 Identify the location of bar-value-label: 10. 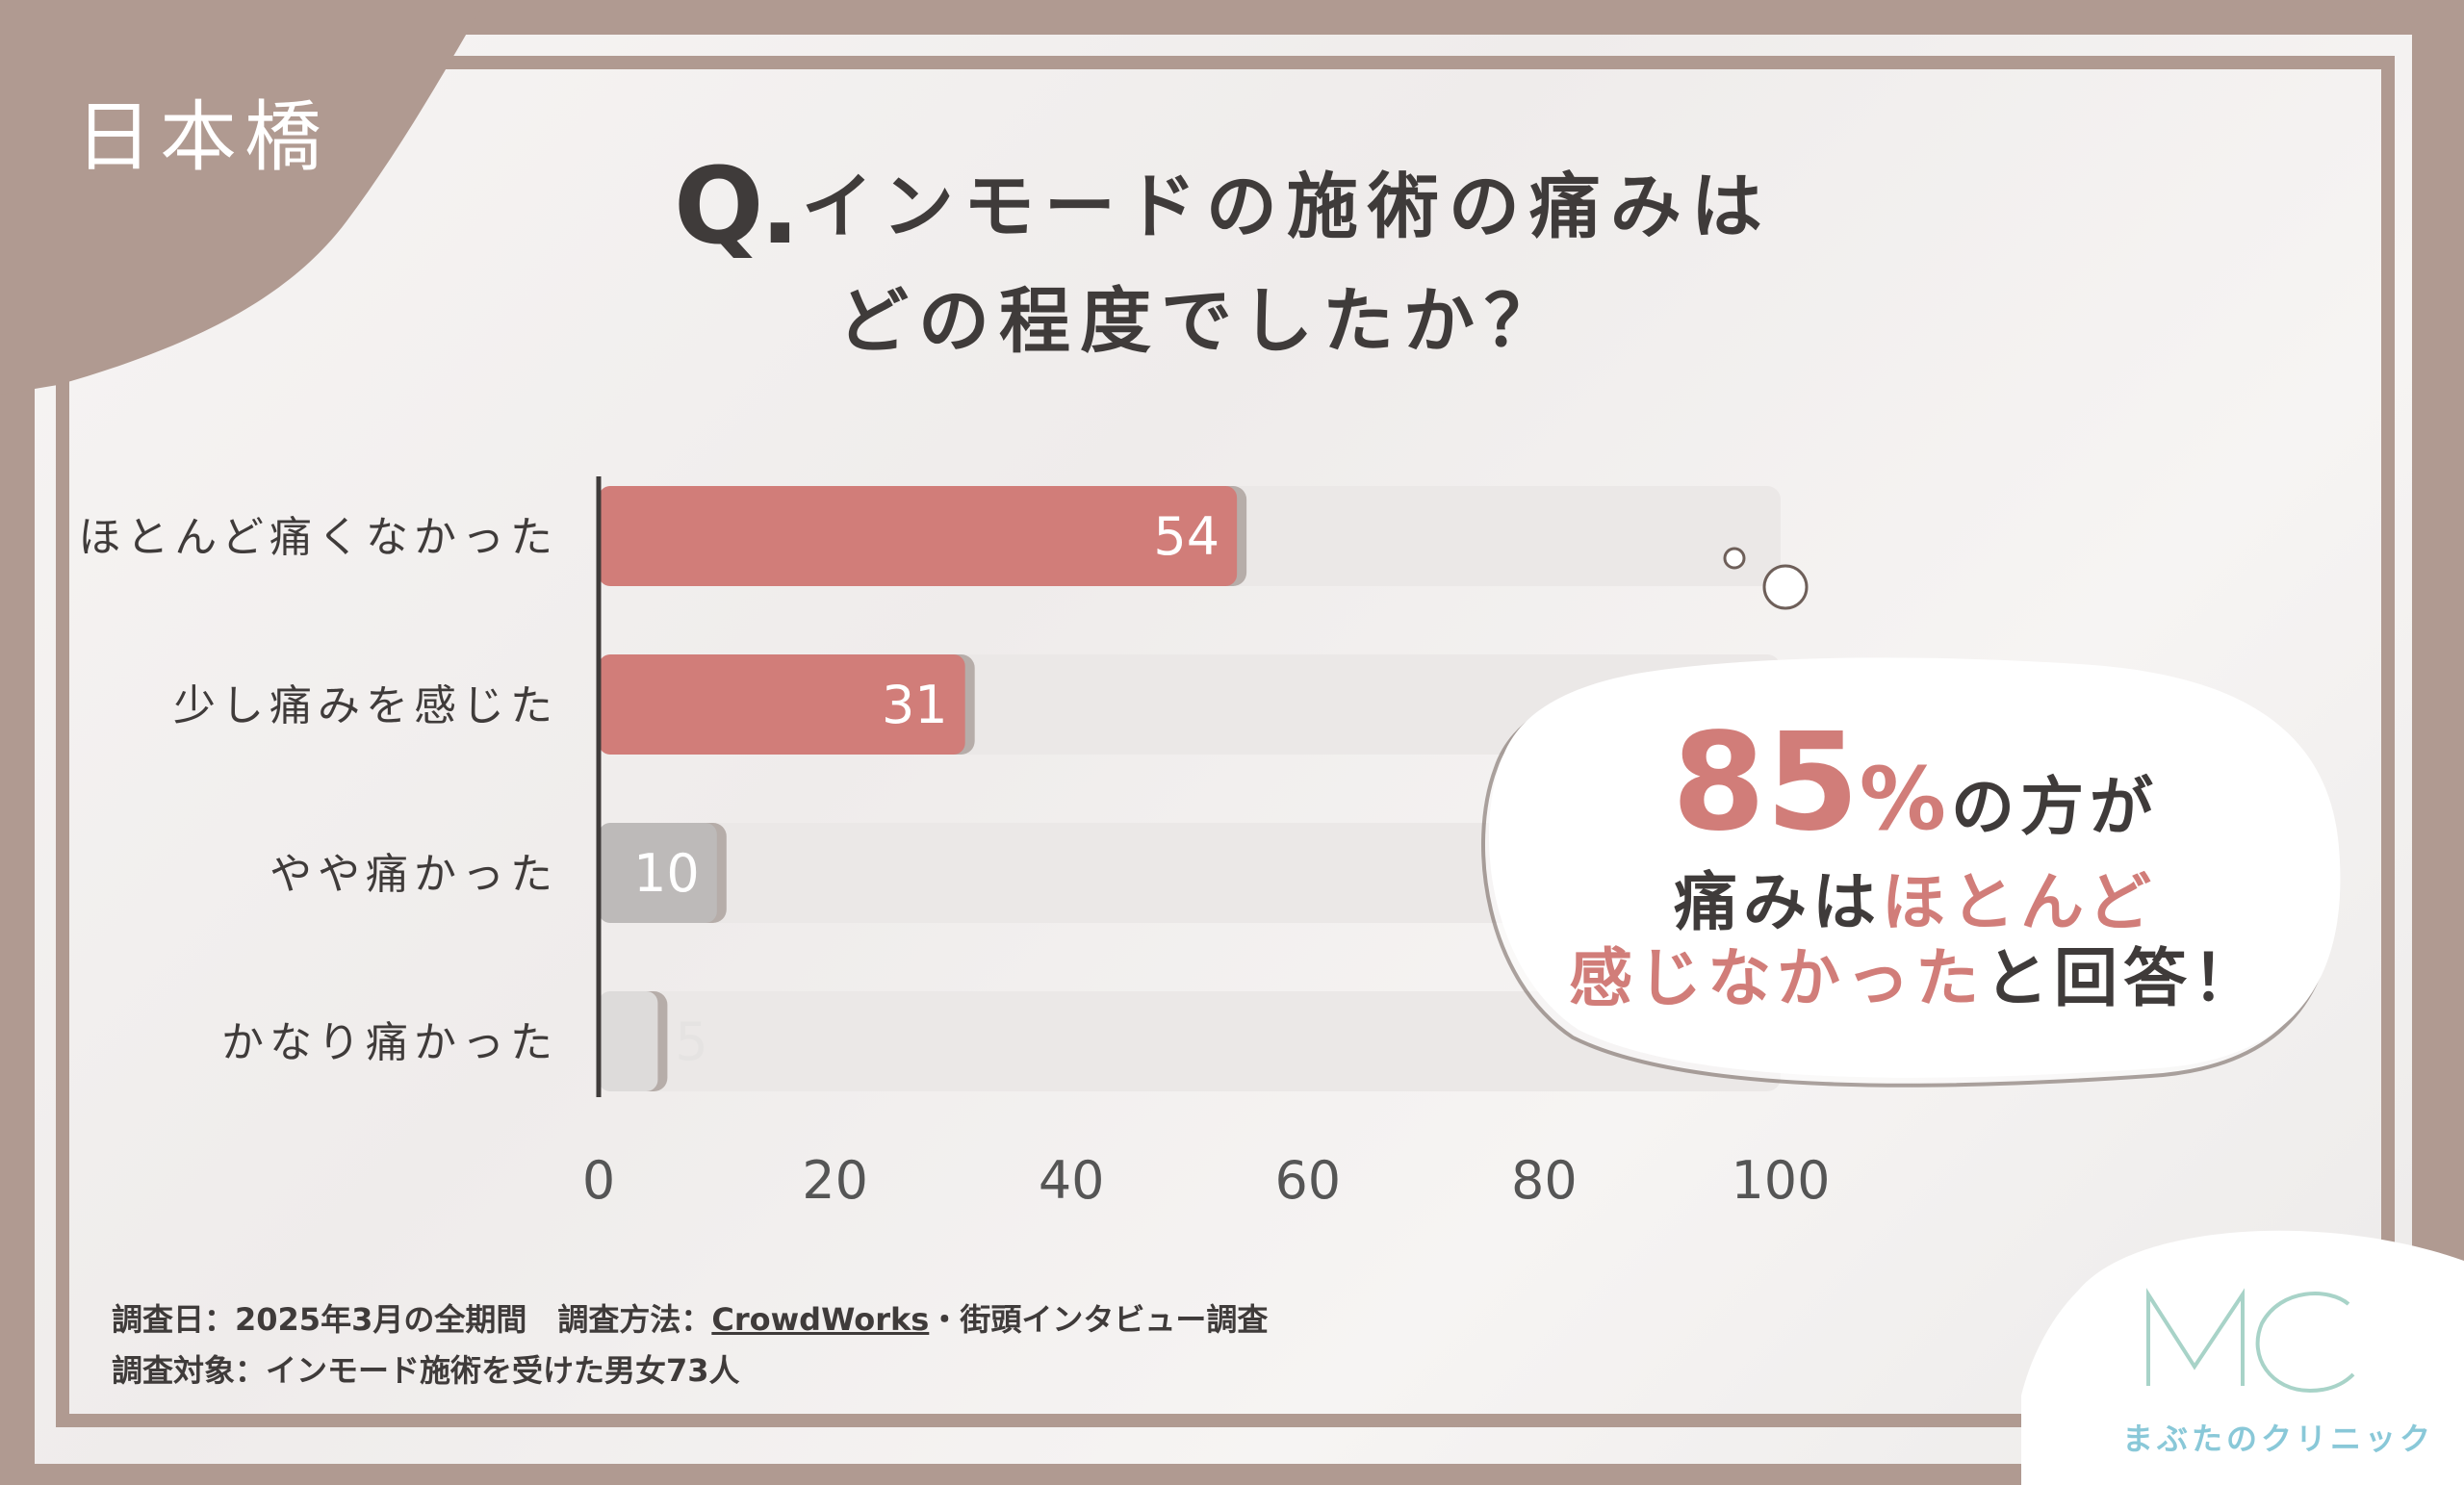
(666, 873).